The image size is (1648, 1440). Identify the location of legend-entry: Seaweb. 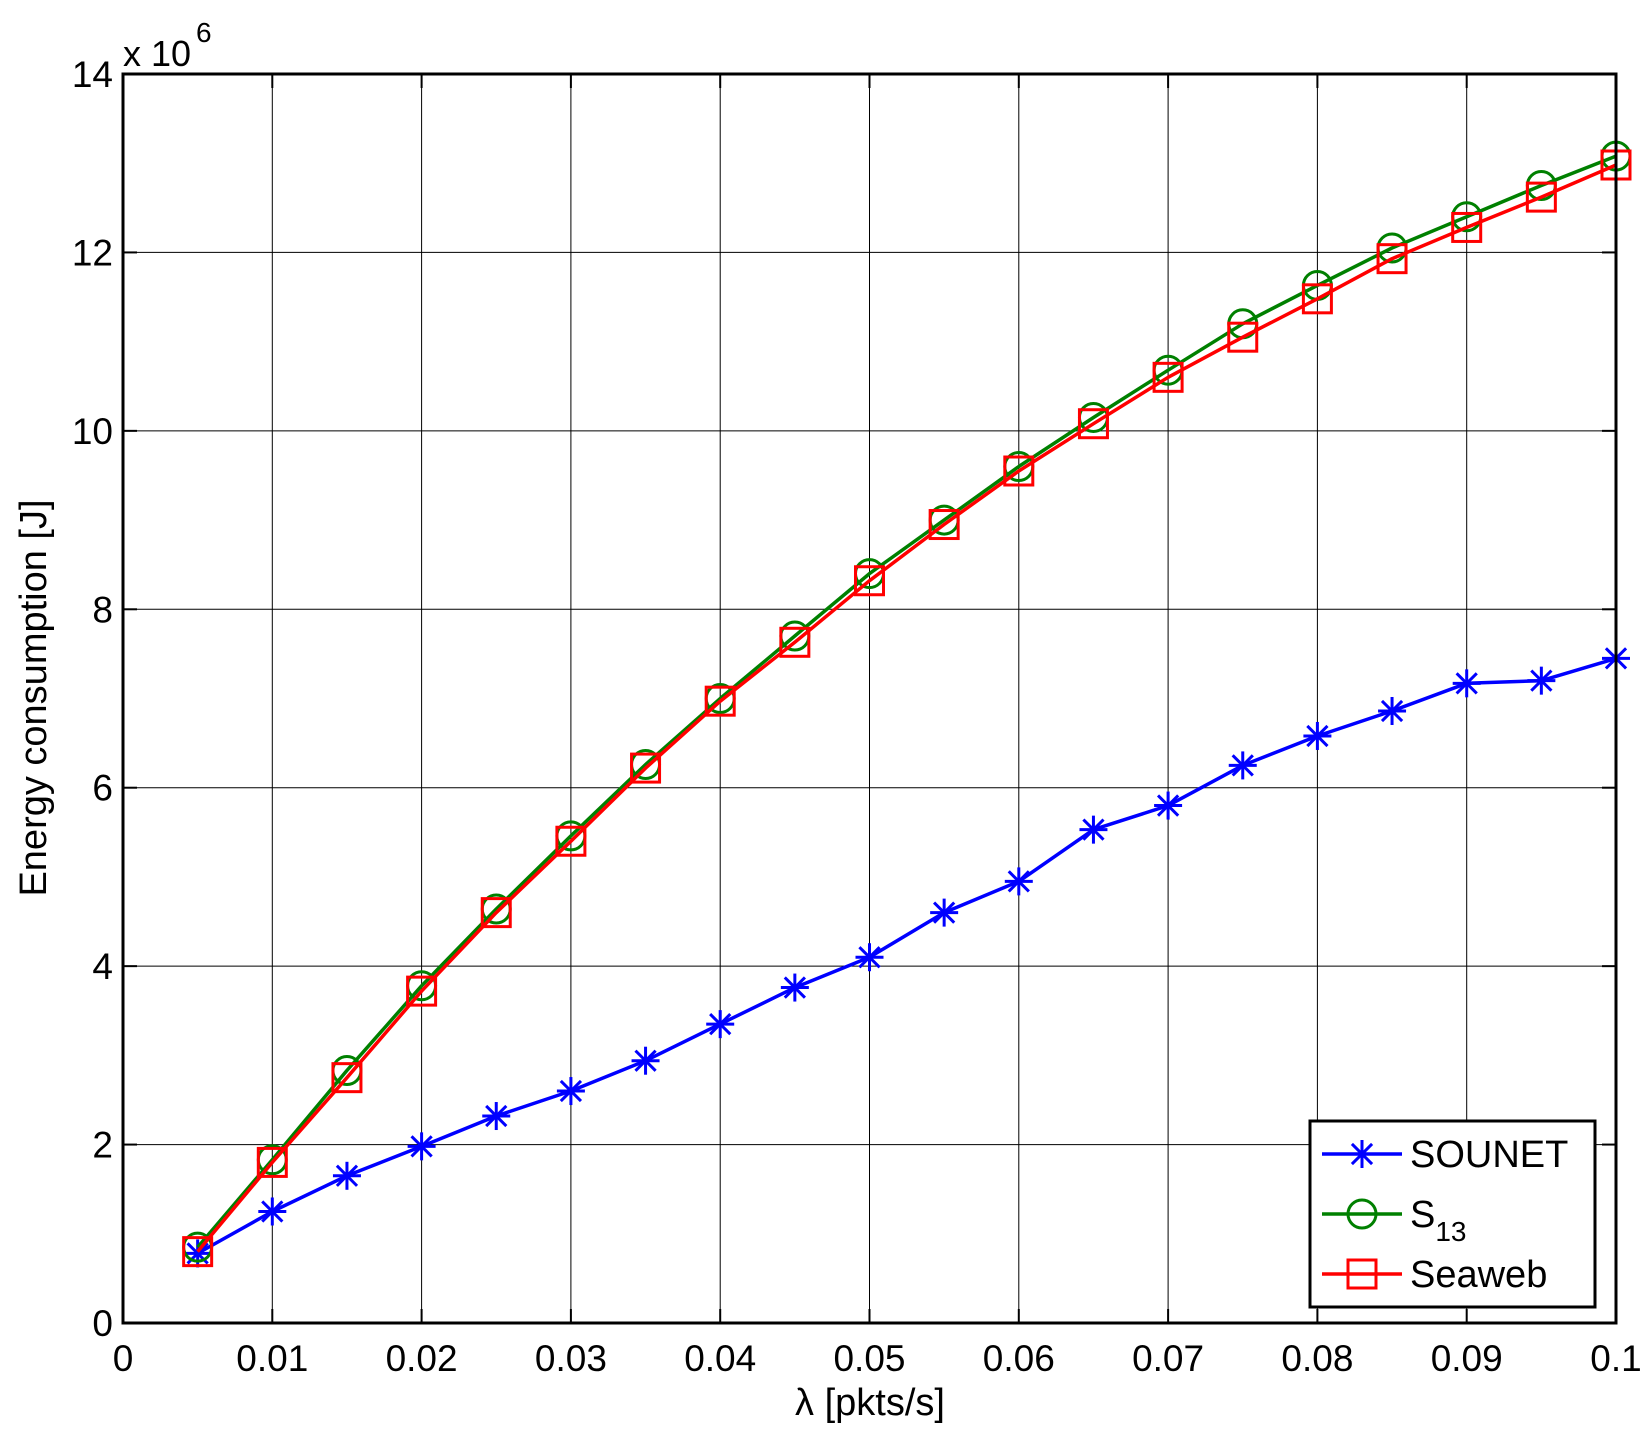
(1434, 1275).